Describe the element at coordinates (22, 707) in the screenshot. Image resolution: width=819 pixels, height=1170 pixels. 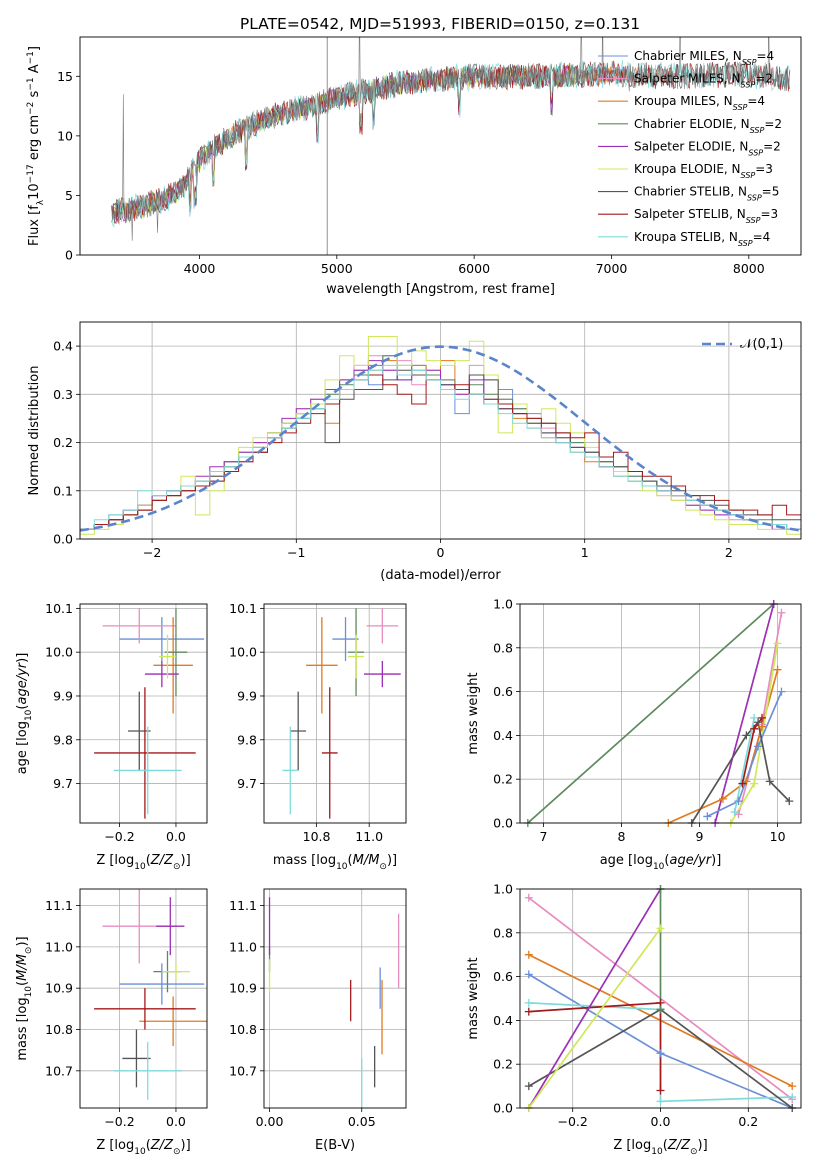
I see `age_vs_Z-y-axis-label-part: (` at that location.